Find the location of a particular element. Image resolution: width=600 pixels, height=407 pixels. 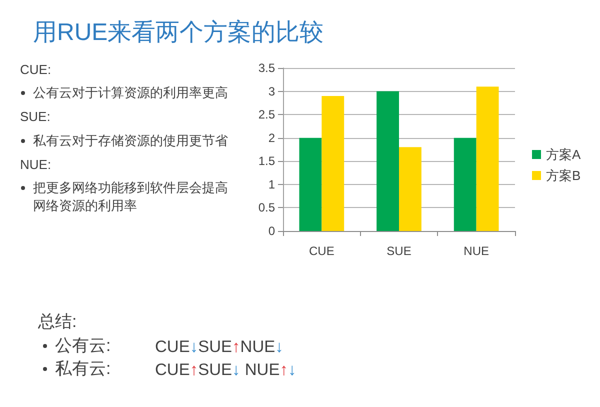

text: CUE↑SUE↓ NUE↑↓ is located at coordinates (225, 370).